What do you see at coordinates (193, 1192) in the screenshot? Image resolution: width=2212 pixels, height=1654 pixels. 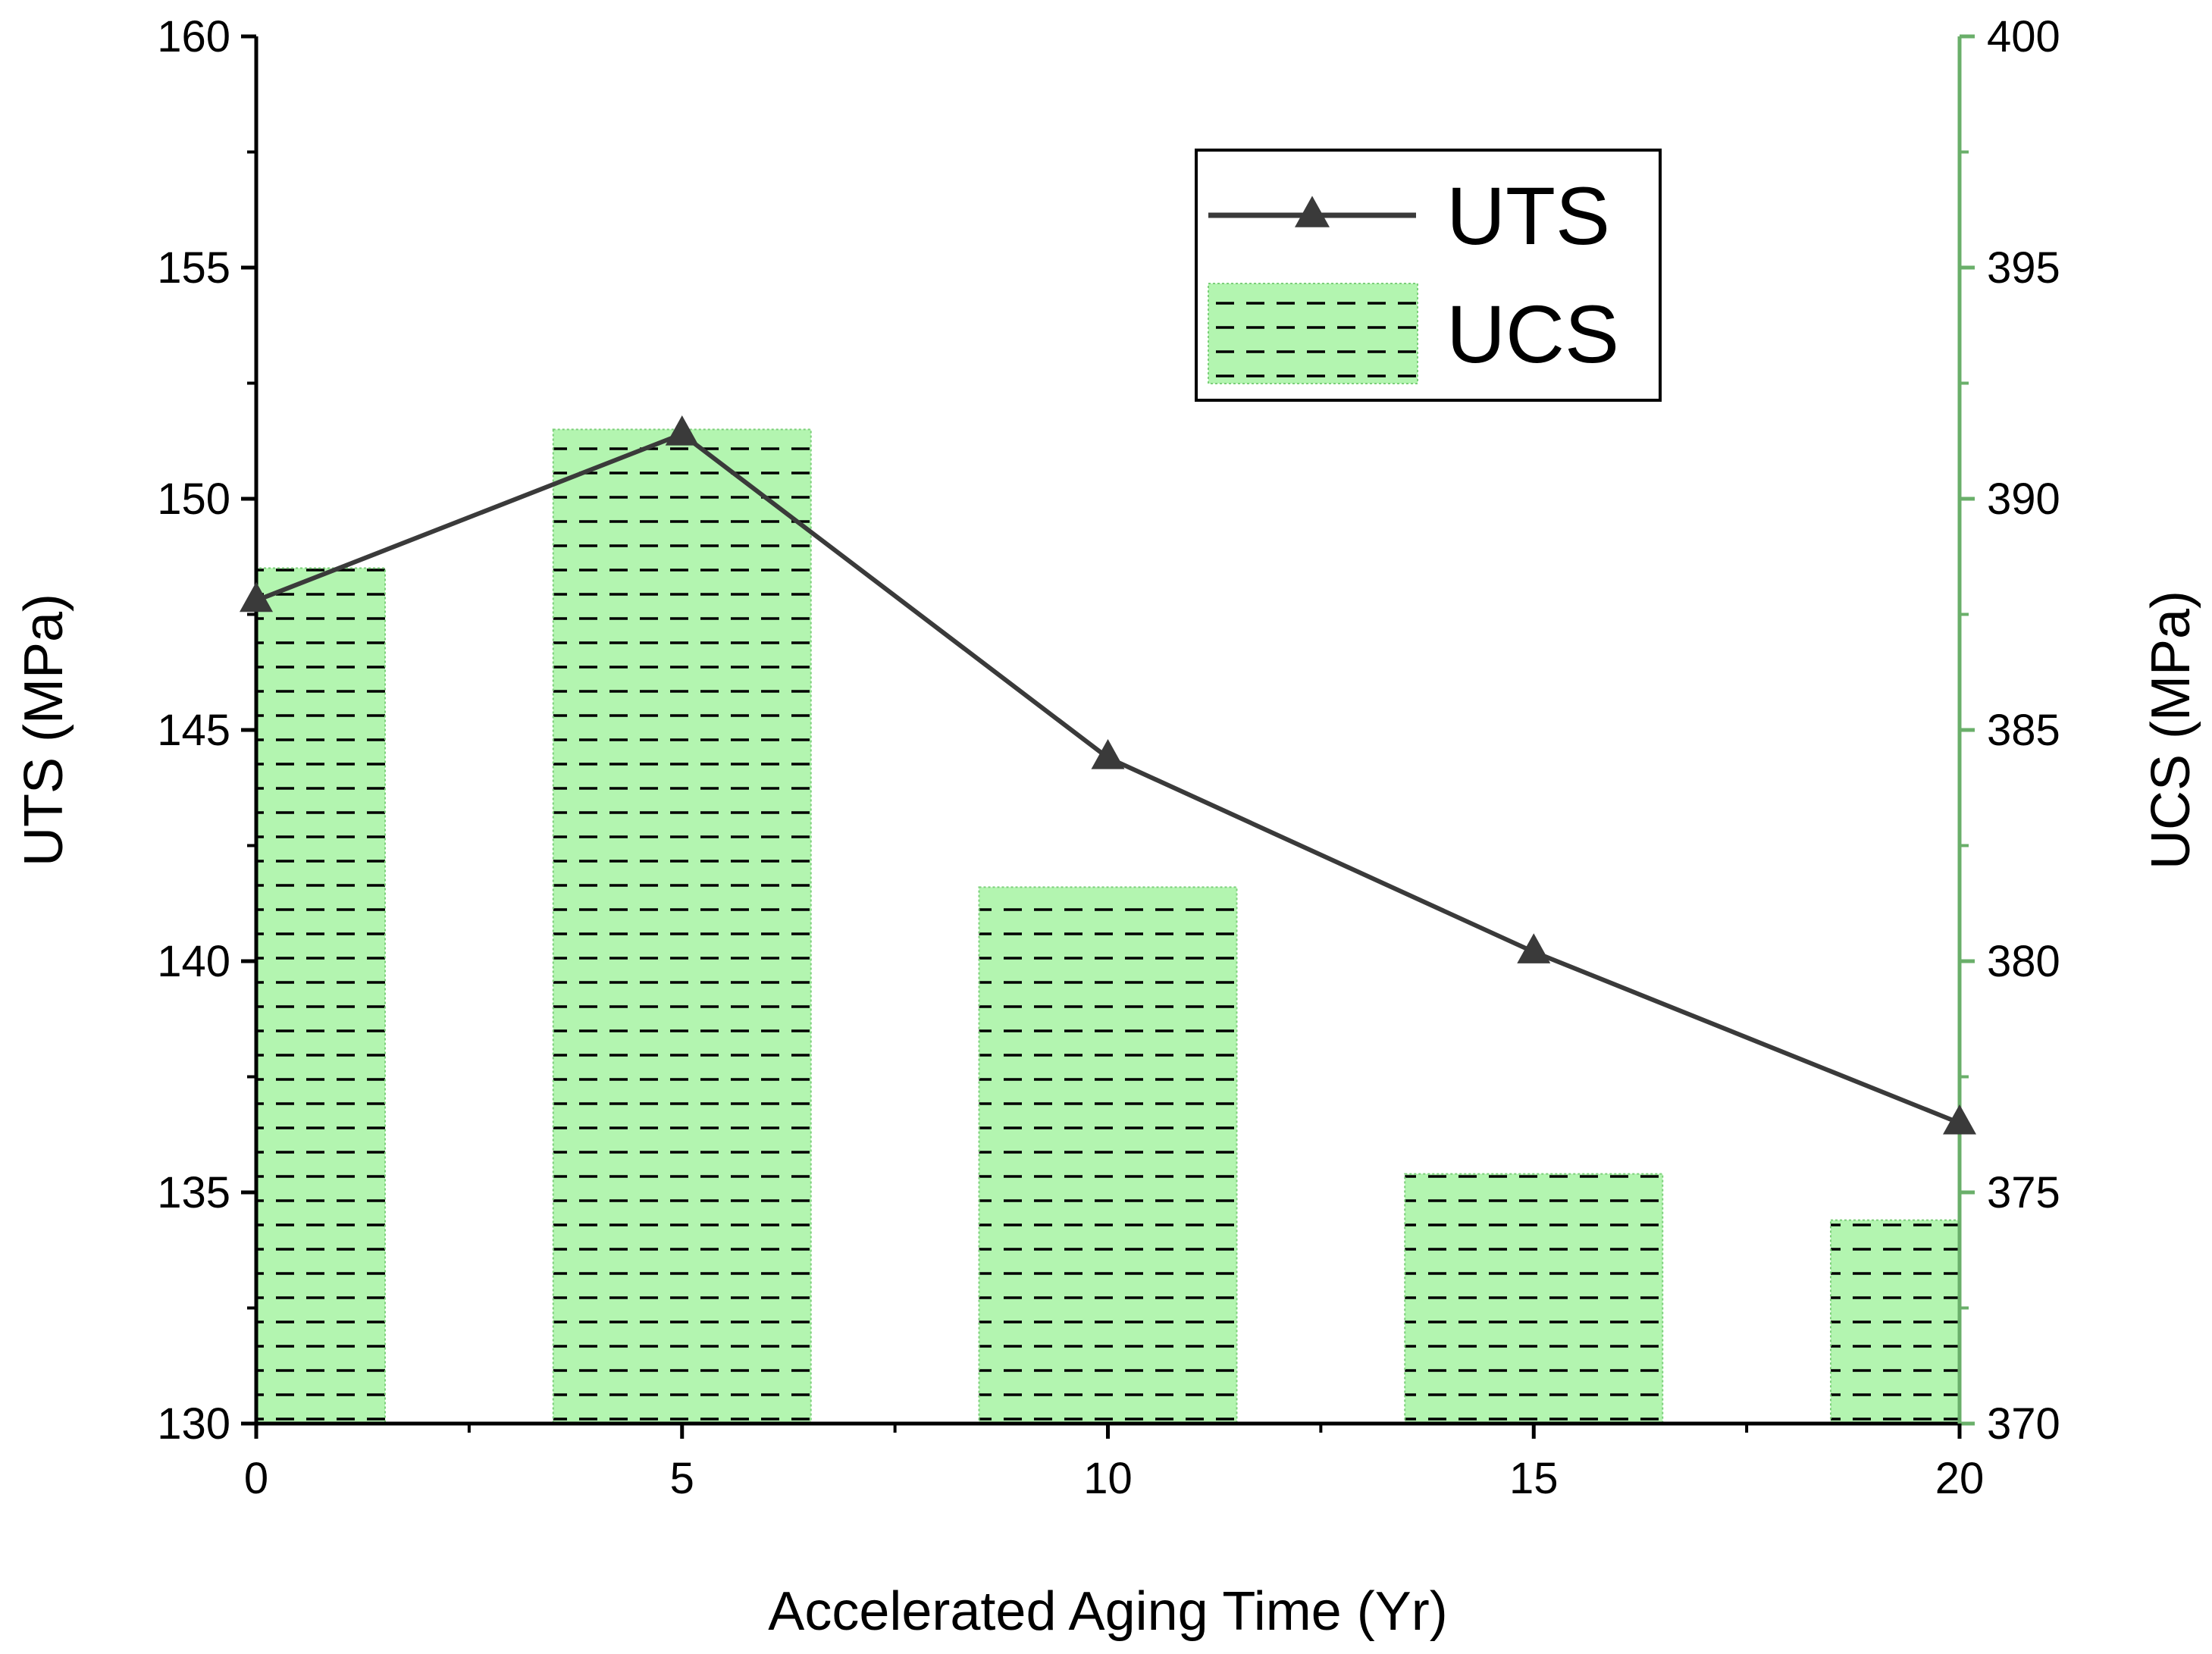 I see `y-tick-label: 135` at bounding box center [193, 1192].